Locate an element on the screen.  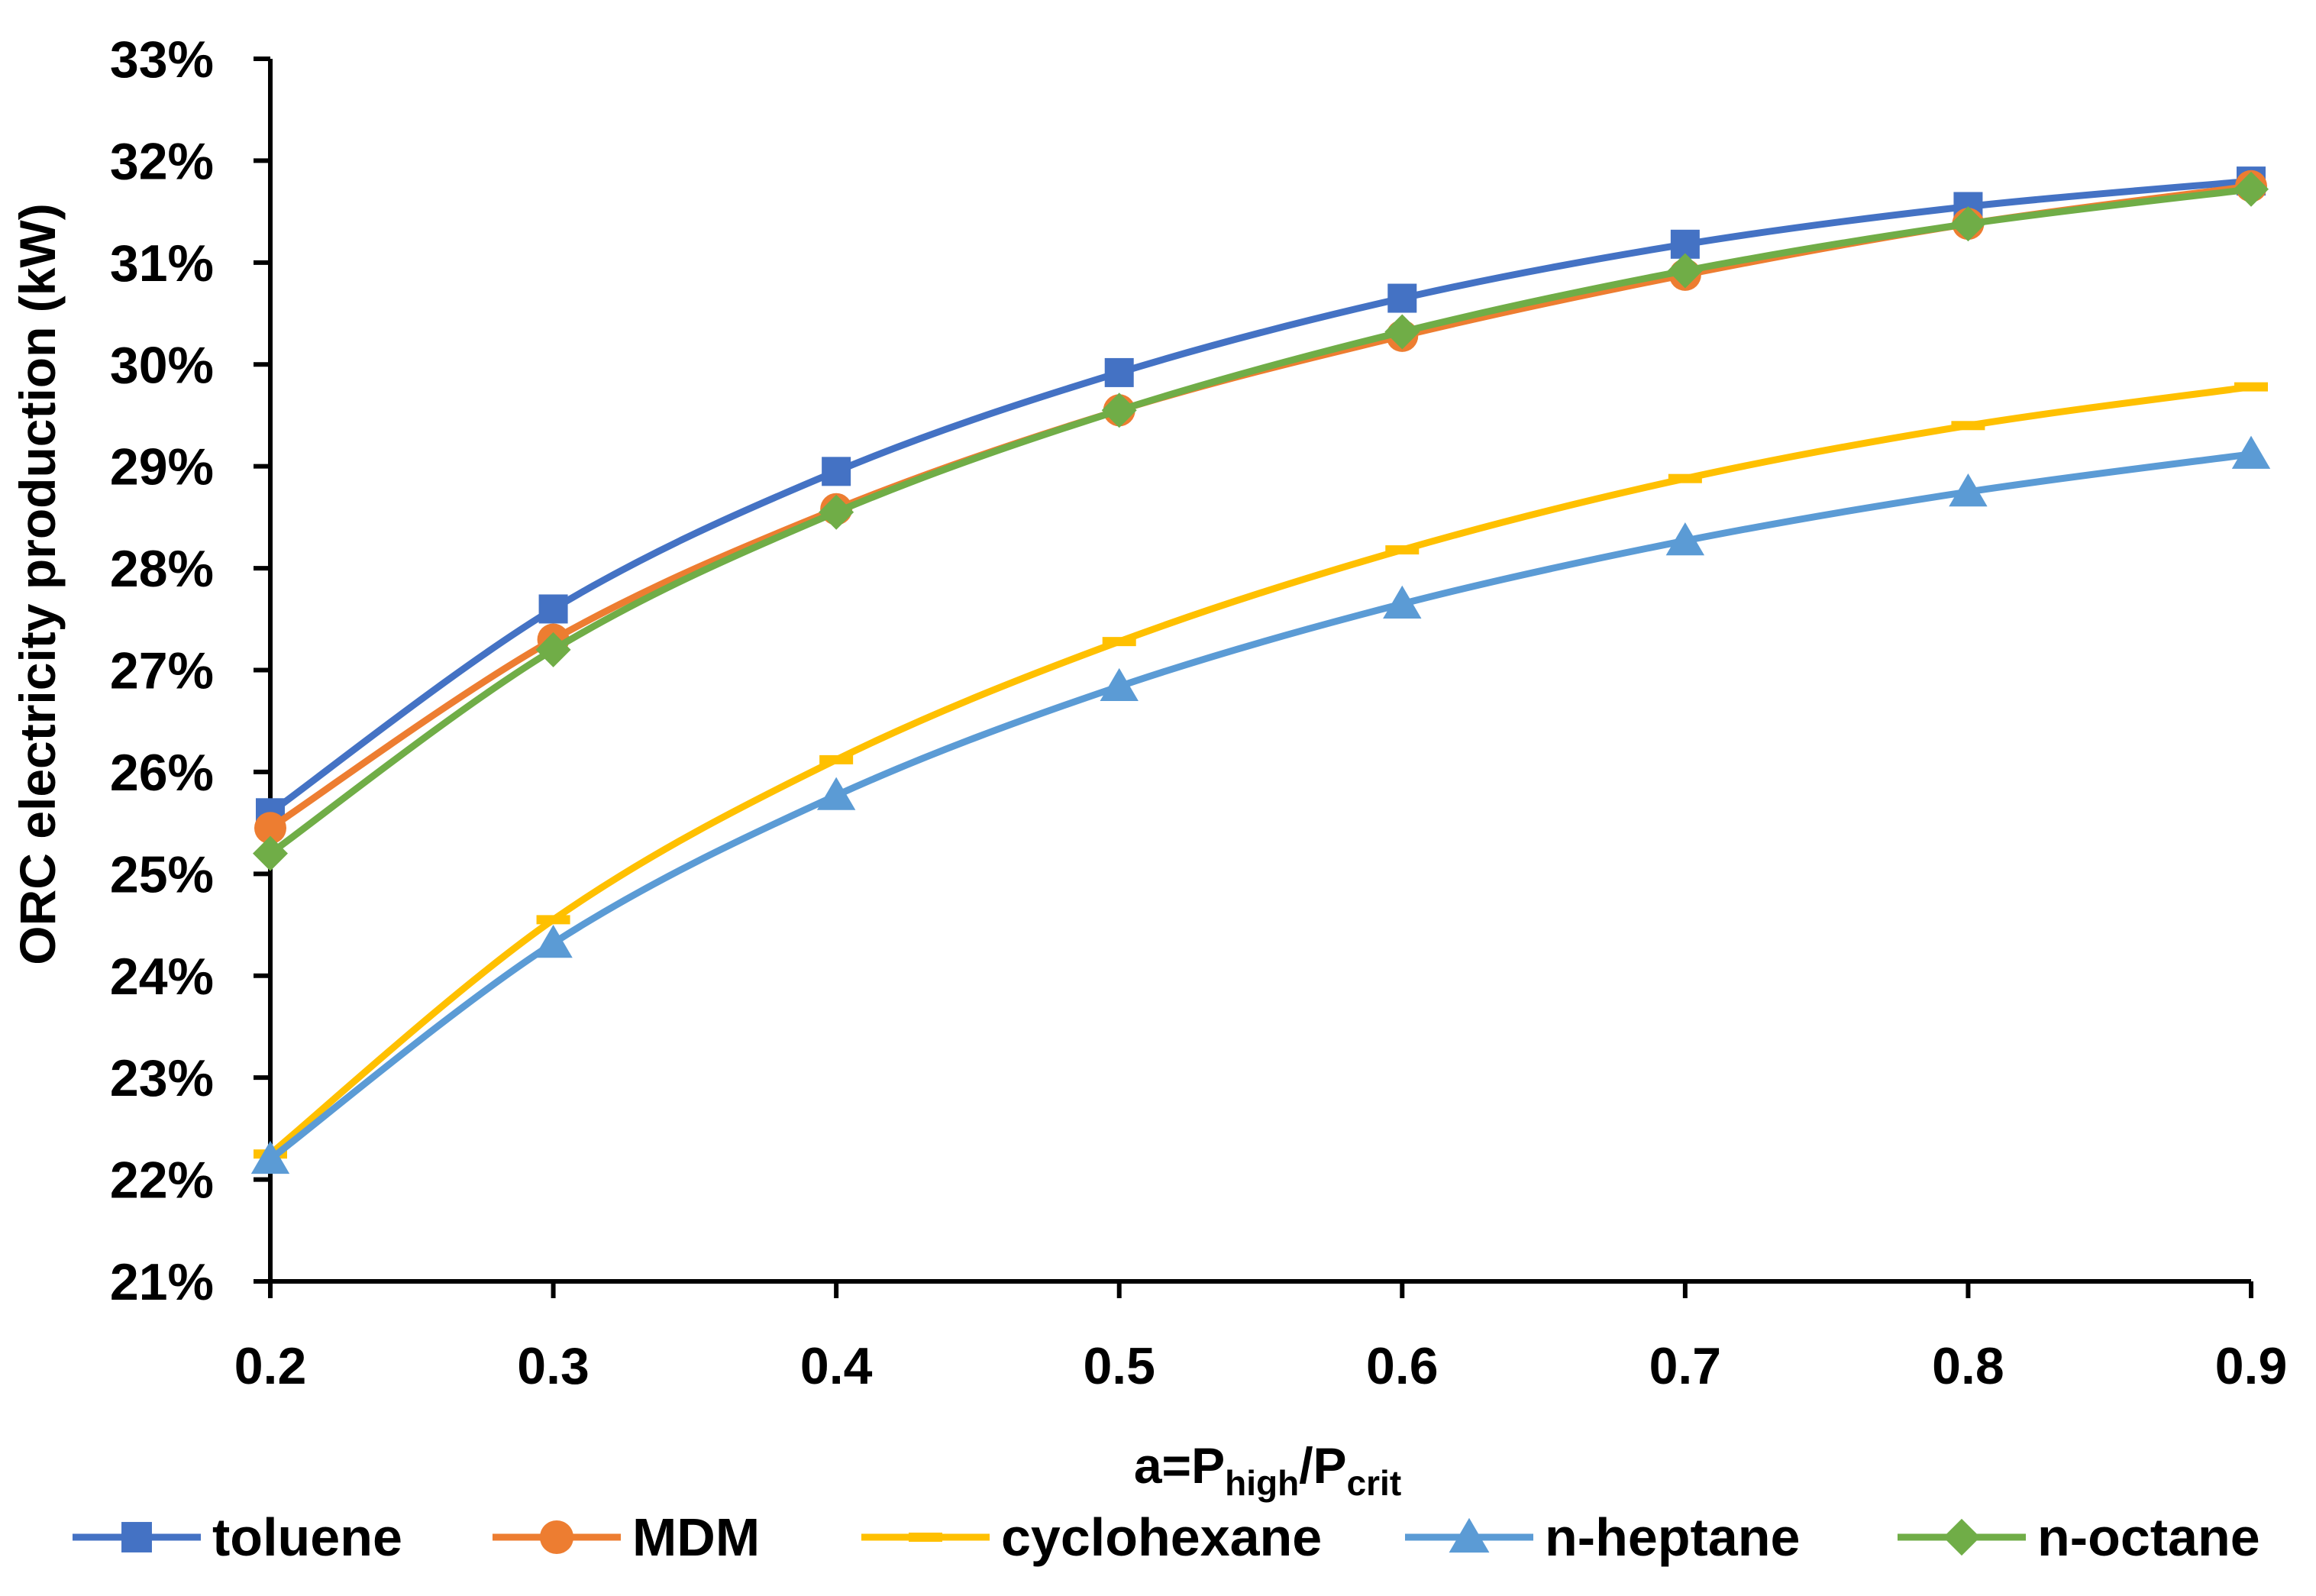
data-point-cyclohexane-0.5 is located at coordinates (1119, 642).